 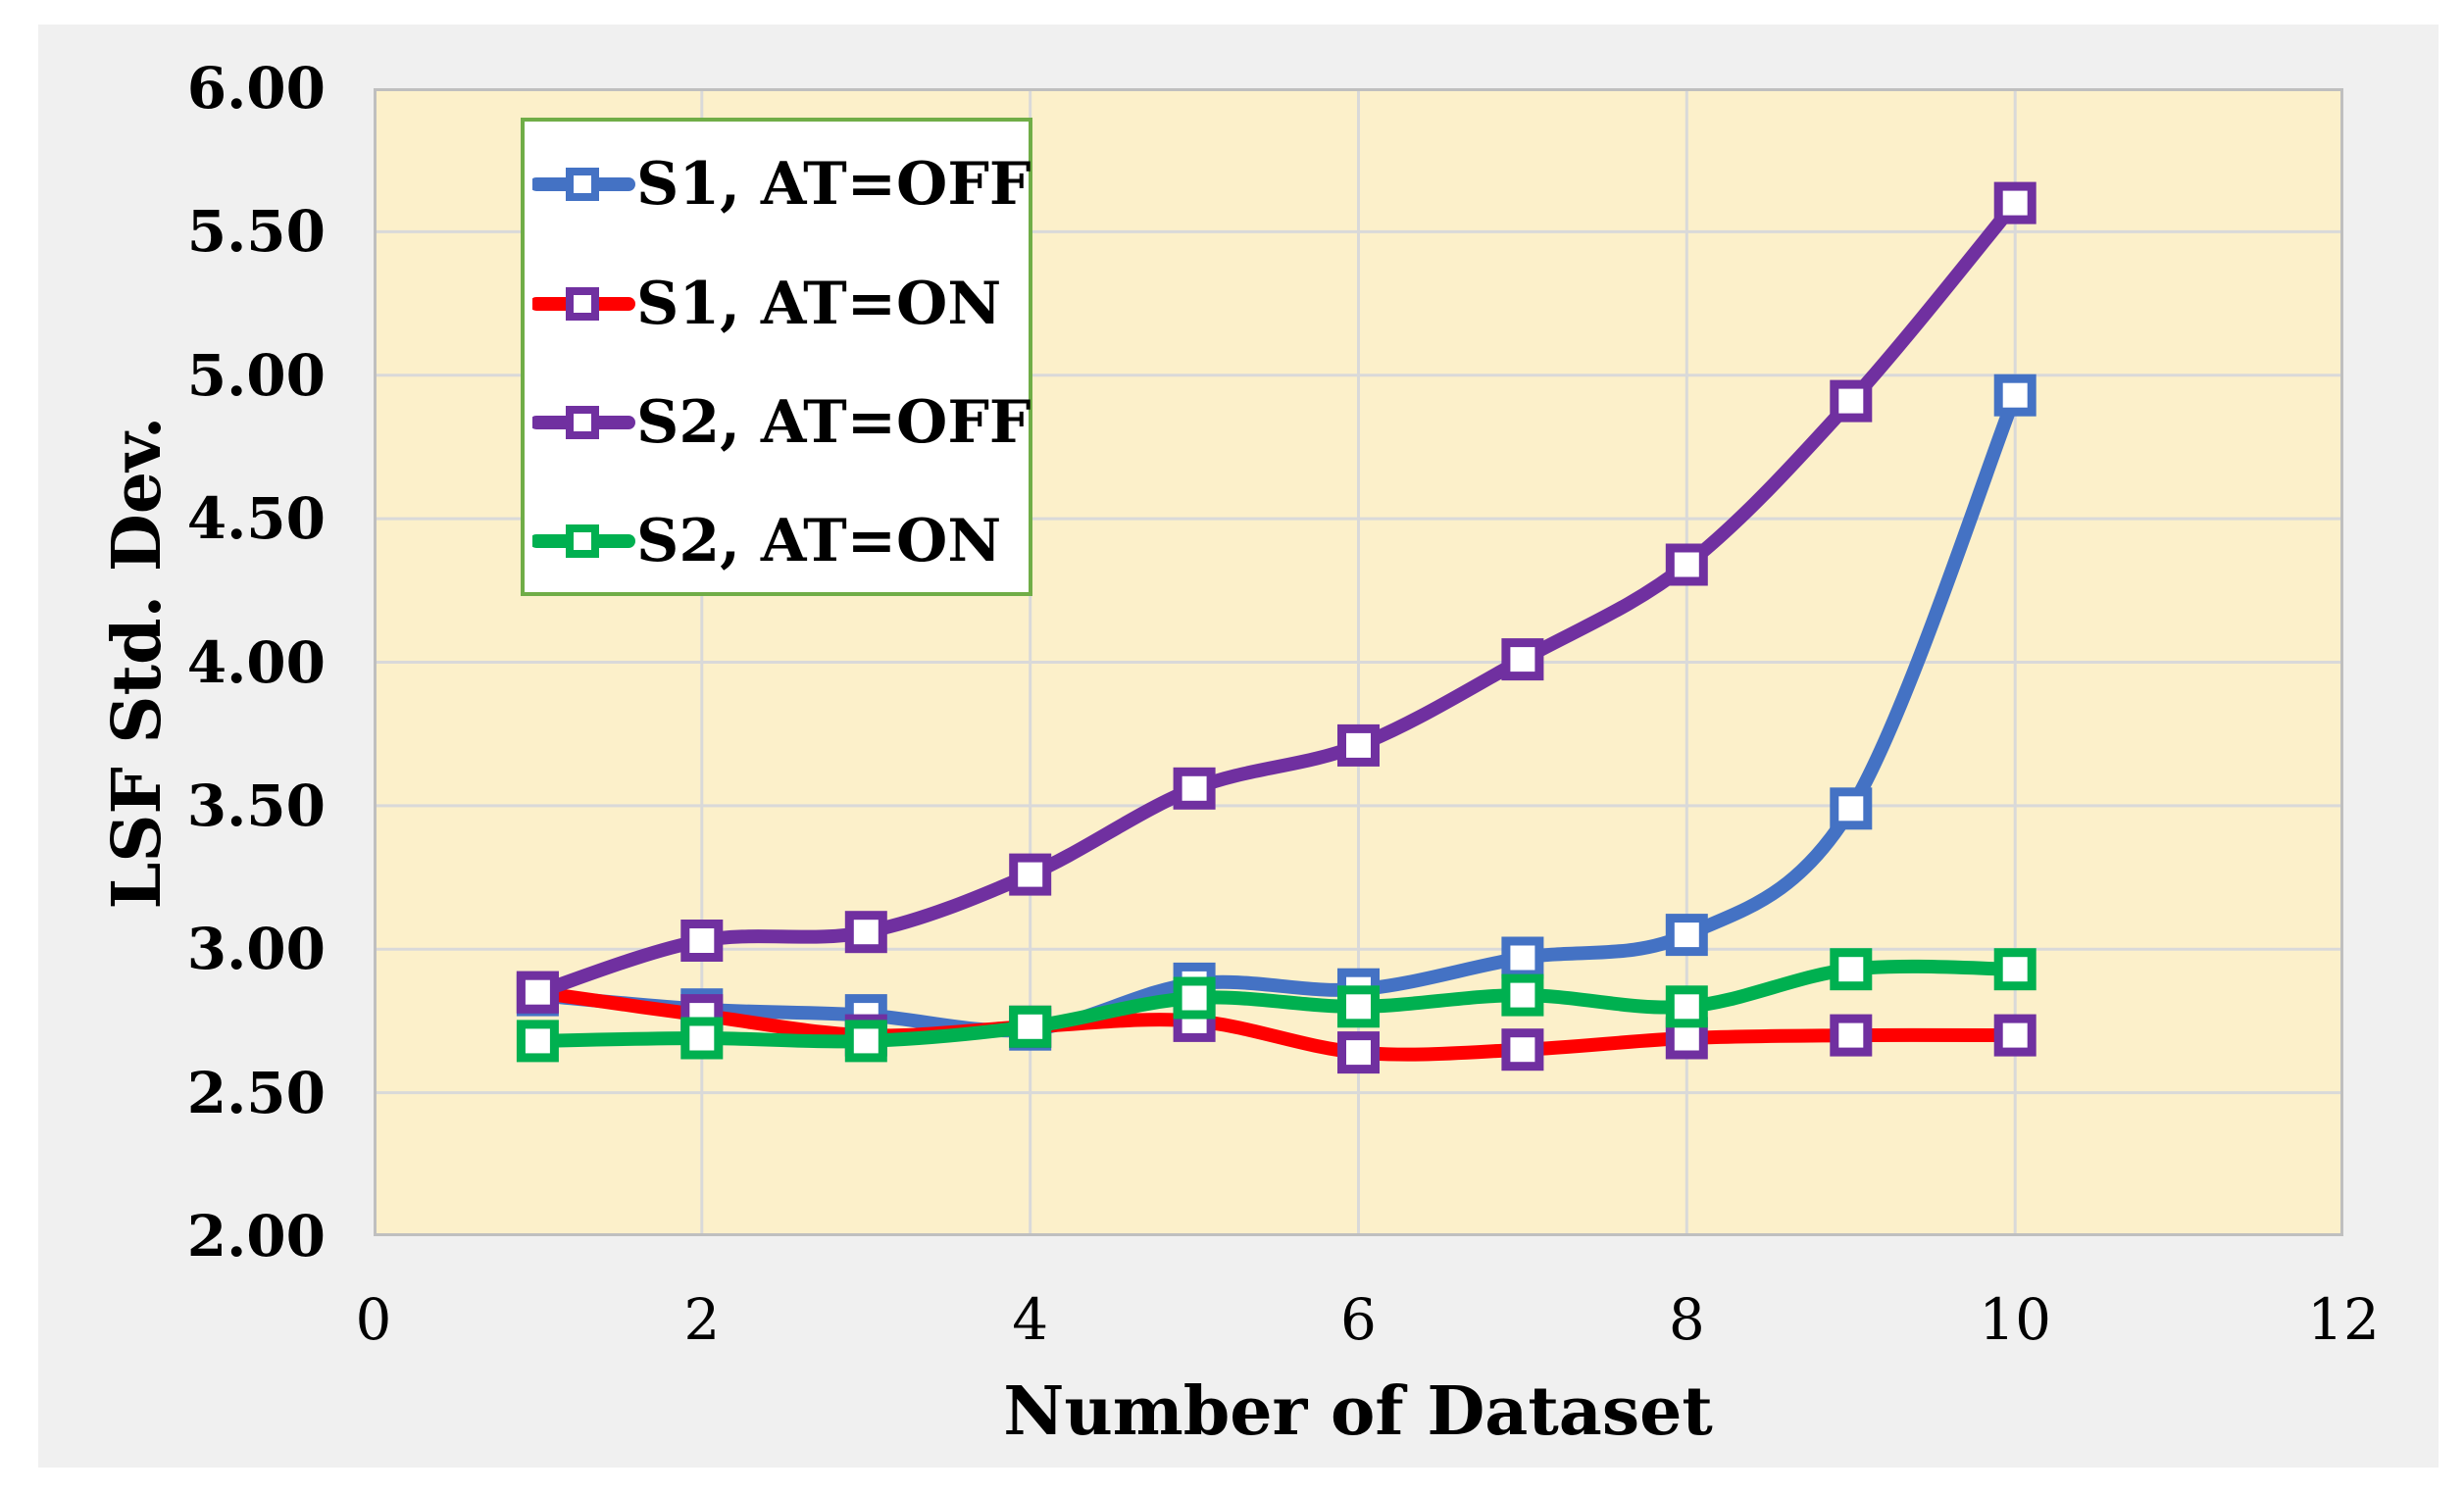 What do you see at coordinates (256, 949) in the screenshot?
I see `y-tick-label: 3.00` at bounding box center [256, 949].